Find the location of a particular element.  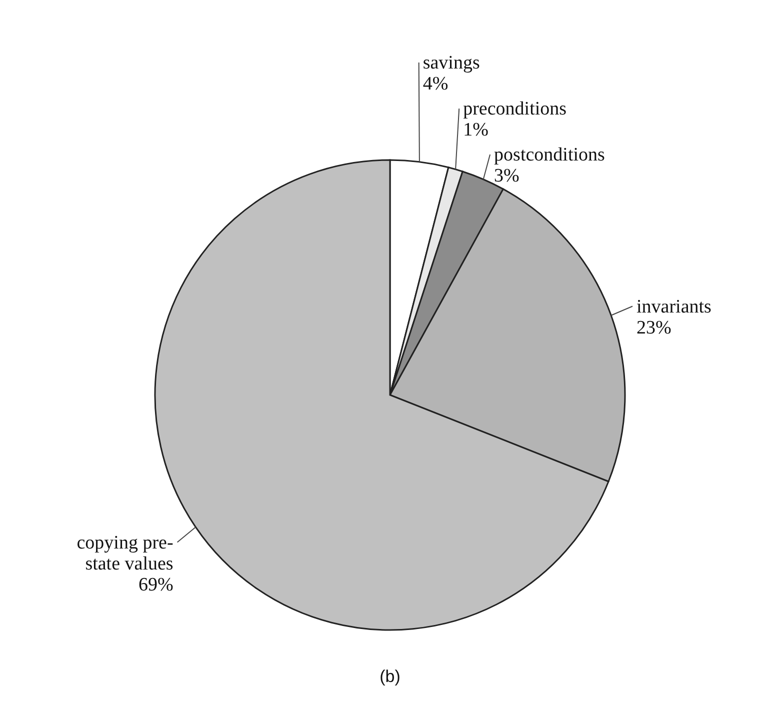

data-label: 3% is located at coordinates (507, 176).